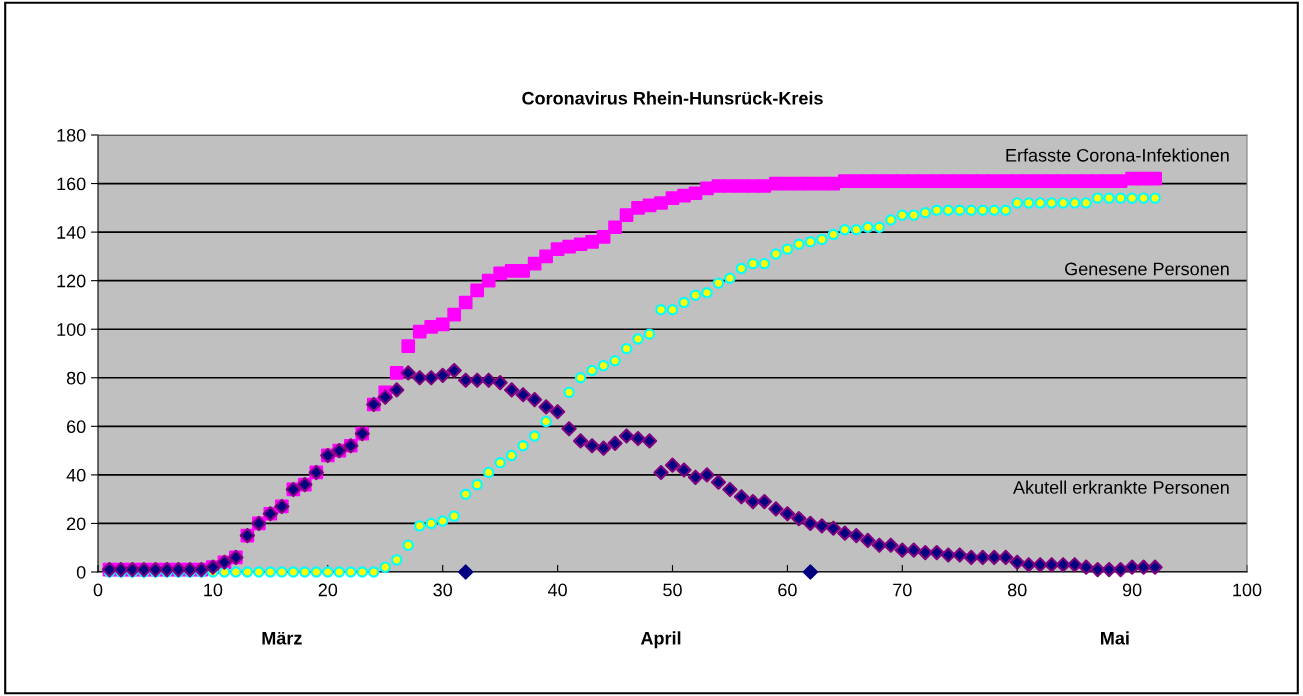 The height and width of the screenshot is (696, 1303). Describe the element at coordinates (76, 524) in the screenshot. I see `y-tick-label: 20` at that location.